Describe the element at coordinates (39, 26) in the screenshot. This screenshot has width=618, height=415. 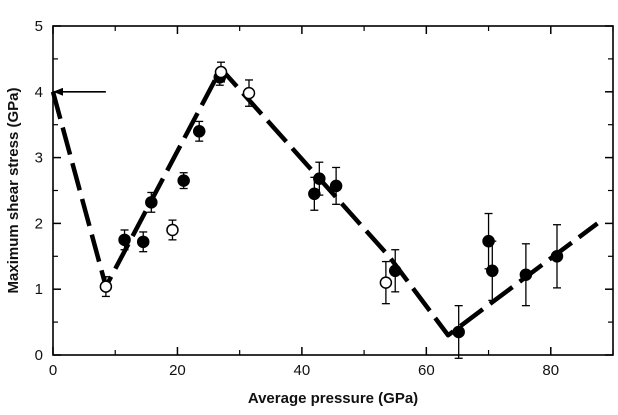
I see `y-tick-label: 5` at that location.